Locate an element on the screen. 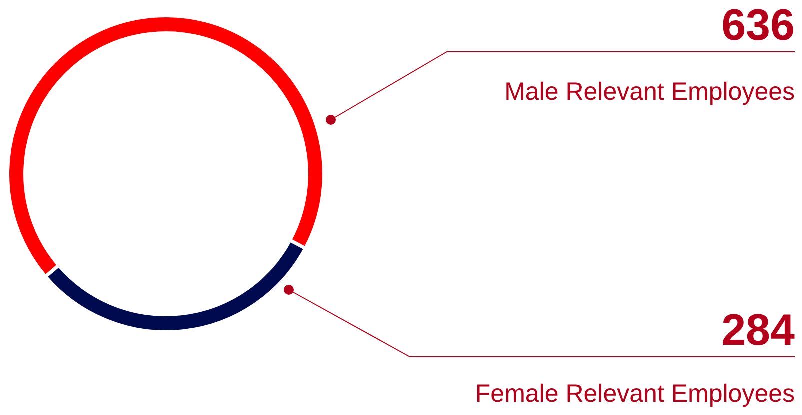 This screenshot has height=415, width=802. data-label: 636 is located at coordinates (758, 25).